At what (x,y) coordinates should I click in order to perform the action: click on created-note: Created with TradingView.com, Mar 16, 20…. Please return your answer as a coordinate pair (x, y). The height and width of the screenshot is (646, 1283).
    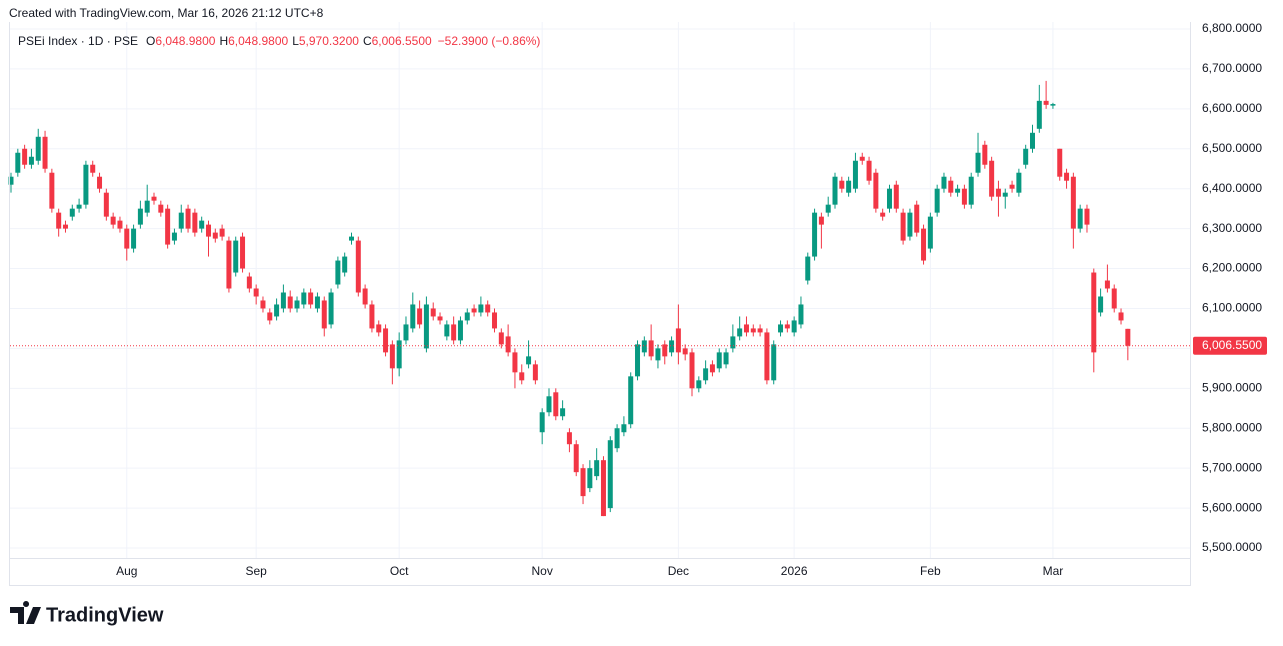
    Looking at the image, I should click on (166, 13).